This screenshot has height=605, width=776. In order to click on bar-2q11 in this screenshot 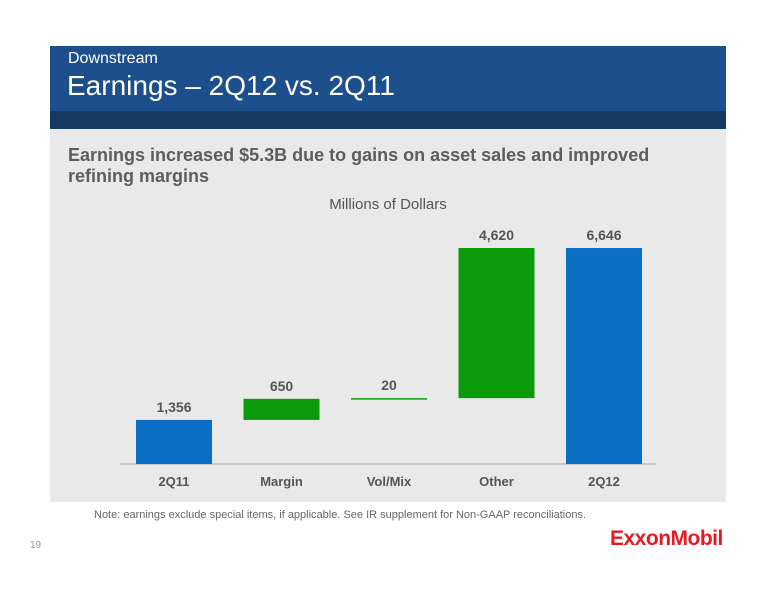, I will do `click(174, 441)`.